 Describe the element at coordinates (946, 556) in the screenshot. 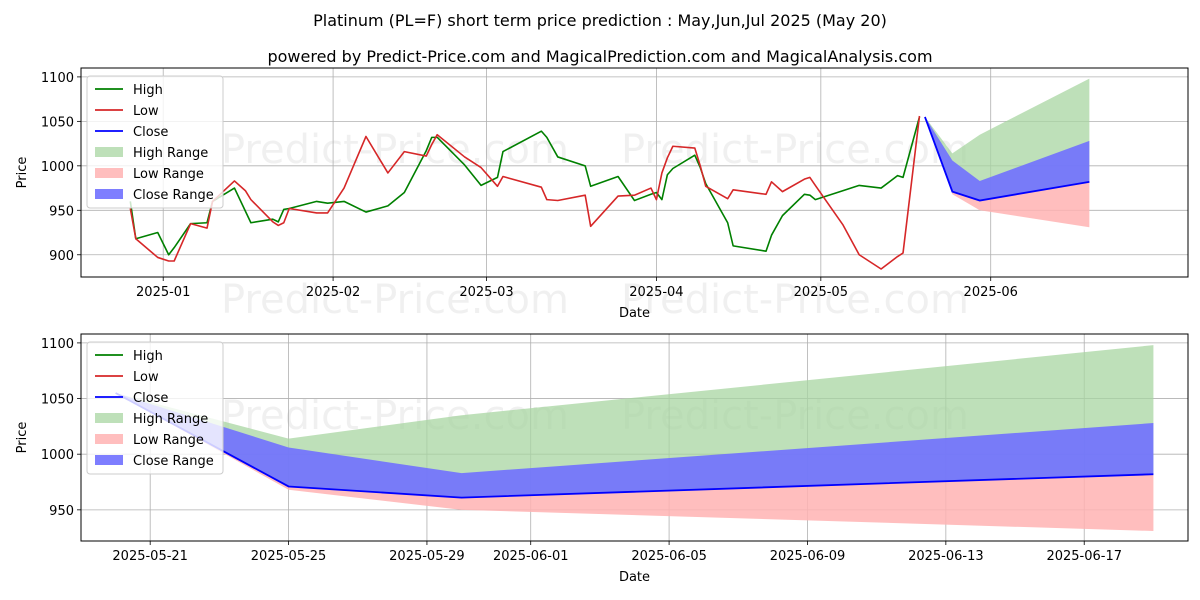

I see `x-tick-label: 2025-06-13` at that location.